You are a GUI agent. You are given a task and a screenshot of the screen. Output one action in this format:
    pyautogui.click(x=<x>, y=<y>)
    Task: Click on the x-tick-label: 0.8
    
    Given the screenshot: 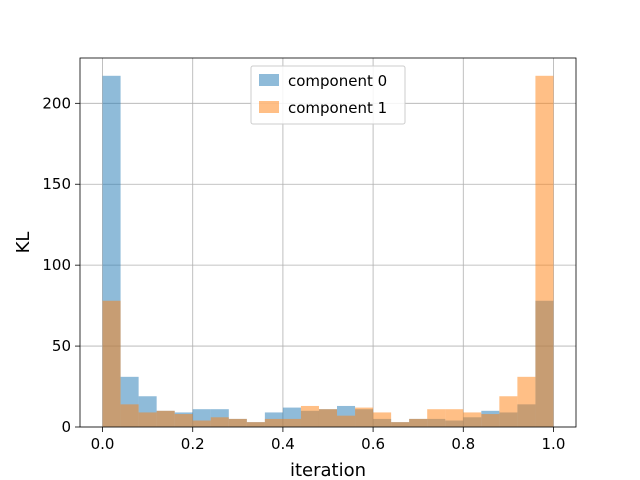 What is the action you would take?
    pyautogui.click(x=463, y=444)
    